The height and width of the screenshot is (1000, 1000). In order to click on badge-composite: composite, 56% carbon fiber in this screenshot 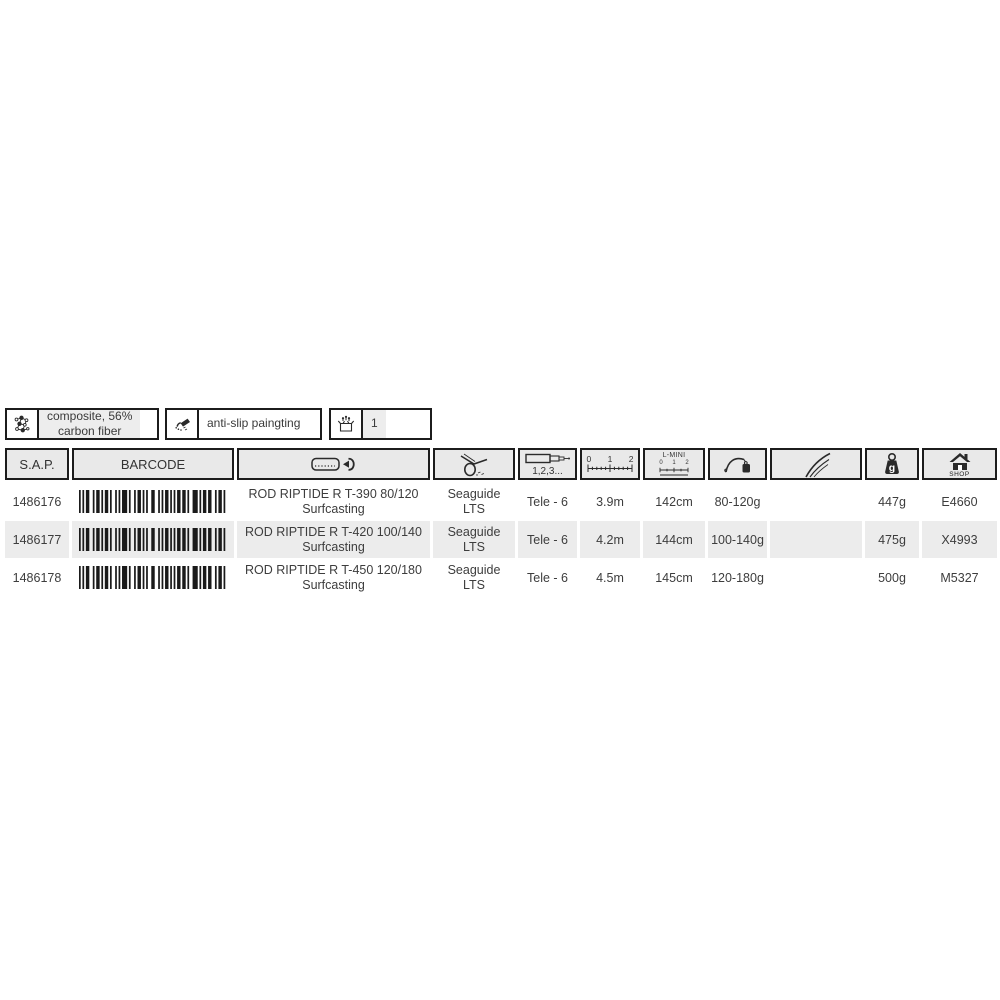, I will do `click(82, 424)`.